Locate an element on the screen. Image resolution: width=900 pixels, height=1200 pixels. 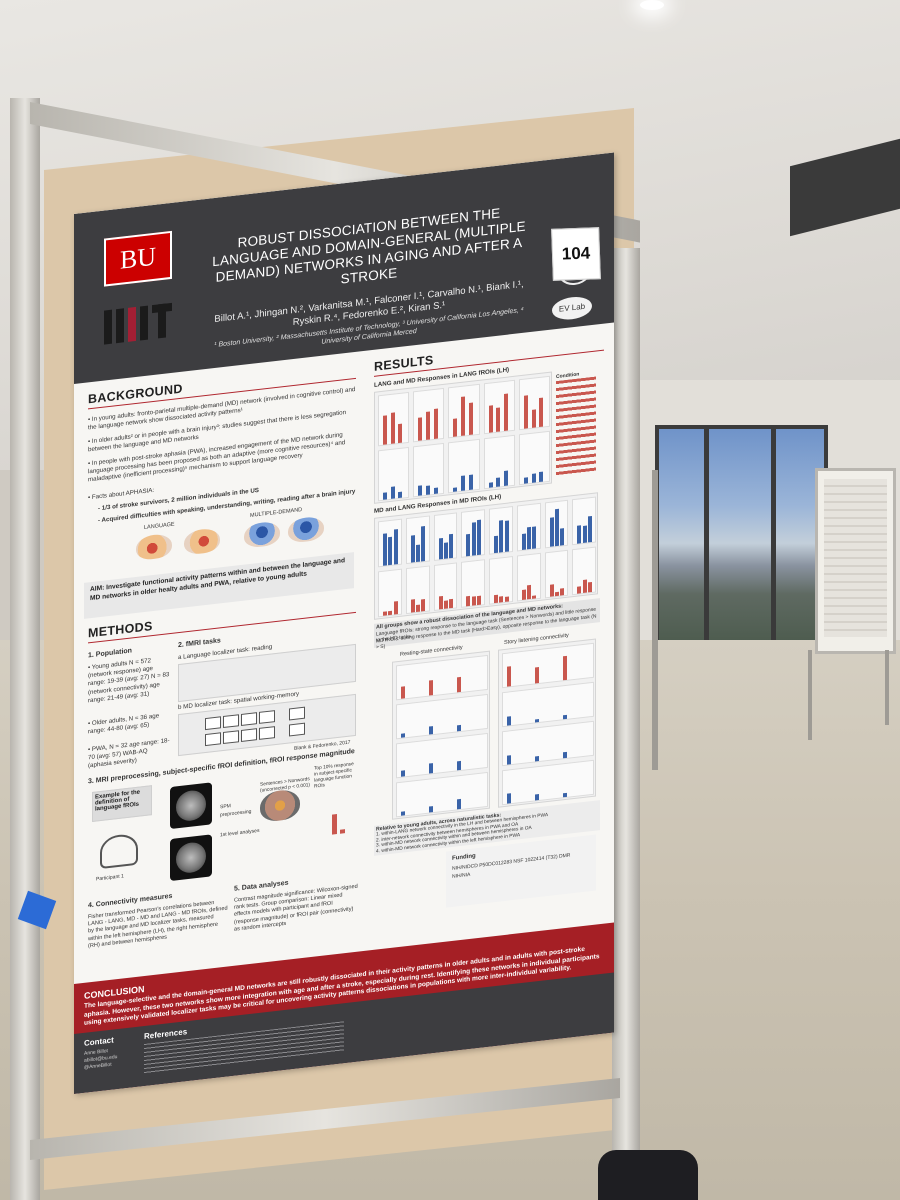
language-label: LANGUAGE is located at coordinates (159, 526).